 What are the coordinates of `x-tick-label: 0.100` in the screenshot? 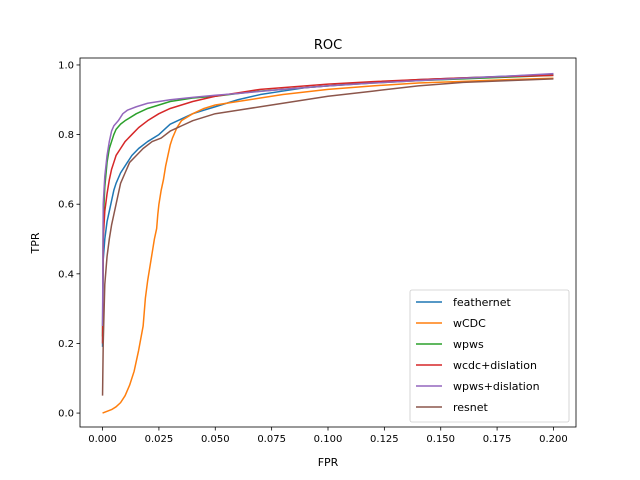 It's located at (328, 439).